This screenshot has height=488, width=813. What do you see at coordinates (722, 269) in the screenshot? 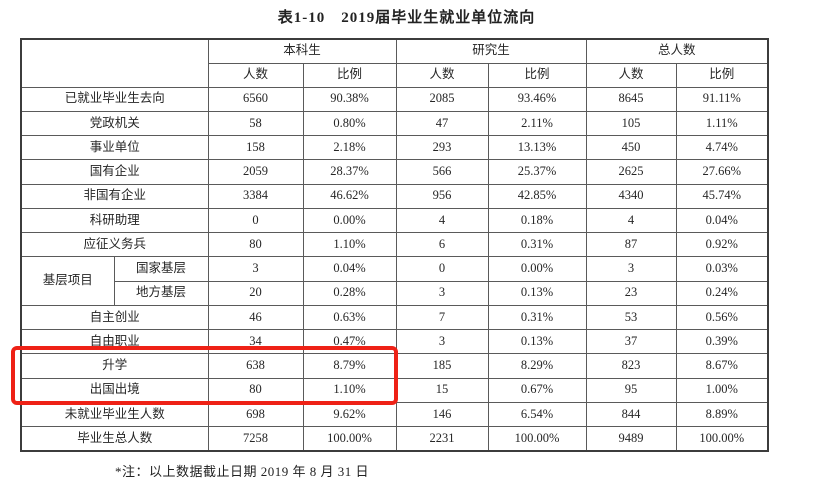
I see `data-cell: 0.03%` at bounding box center [722, 269].